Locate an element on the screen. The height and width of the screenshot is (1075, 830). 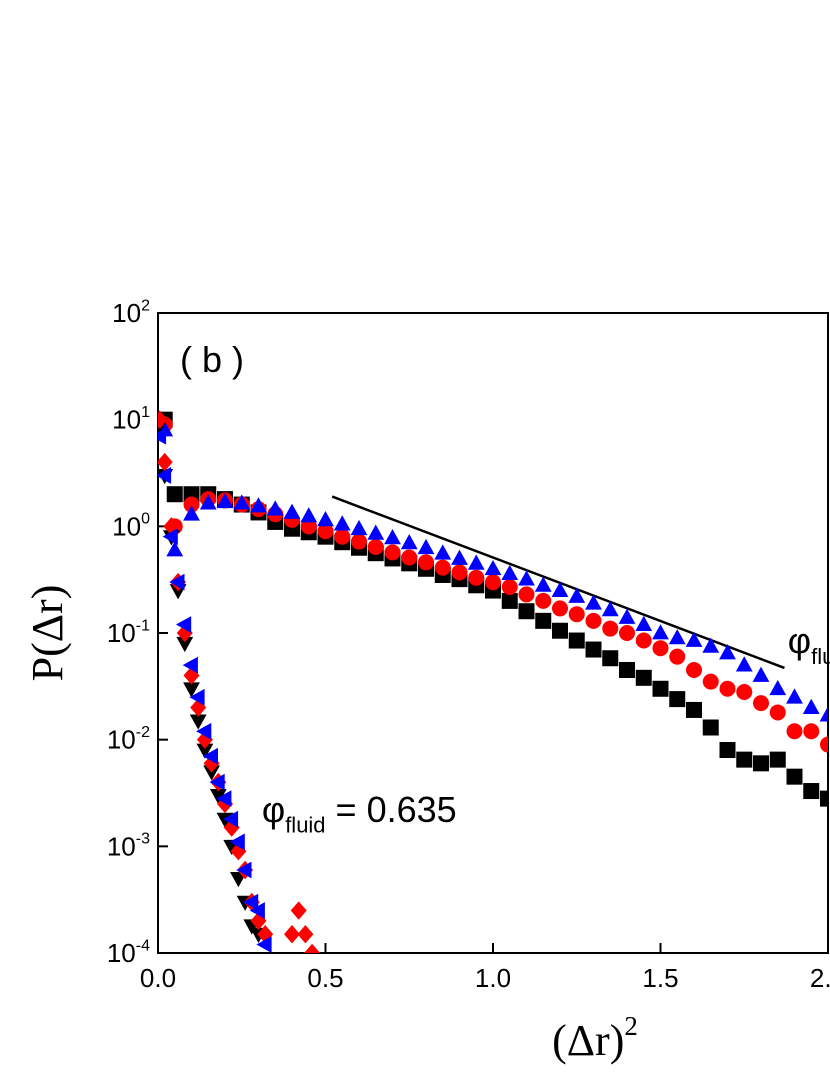
y-tick-label: 10² is located at coordinates (131, 312).